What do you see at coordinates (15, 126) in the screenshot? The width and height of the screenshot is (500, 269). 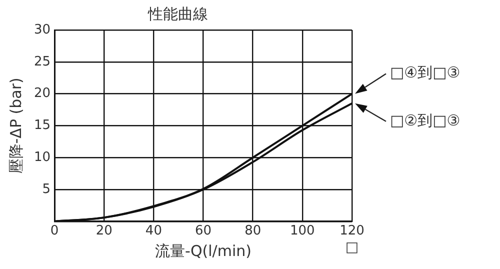 I see `y-axis-title: 壓降-ΔP (bar)` at bounding box center [15, 126].